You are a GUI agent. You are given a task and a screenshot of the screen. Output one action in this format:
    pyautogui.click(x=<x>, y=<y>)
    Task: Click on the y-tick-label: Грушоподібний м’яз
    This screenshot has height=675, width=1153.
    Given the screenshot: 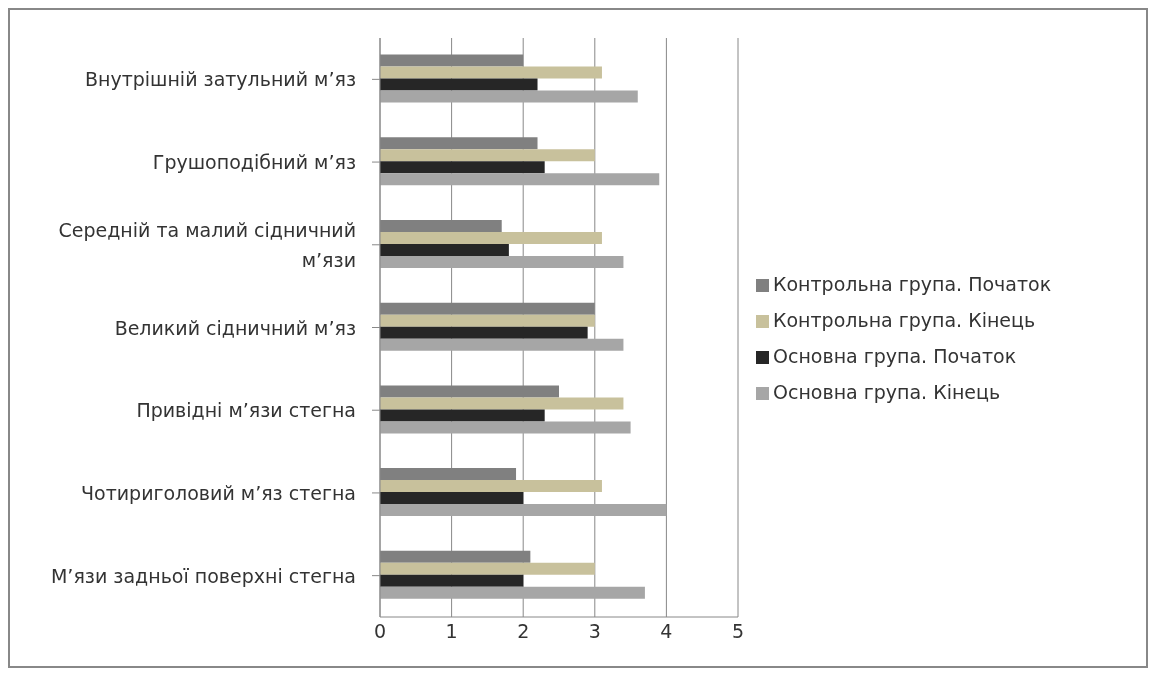 What is the action you would take?
    pyautogui.click(x=254, y=162)
    